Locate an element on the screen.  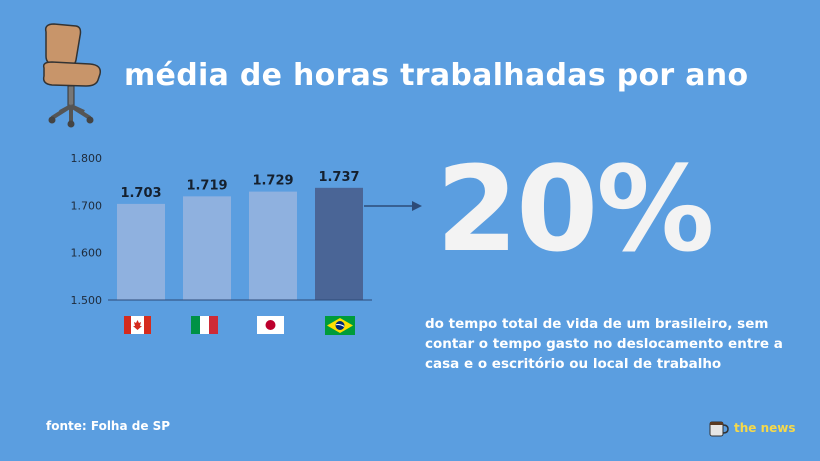
bar-value-label: 1.719 is located at coordinates (206, 185).